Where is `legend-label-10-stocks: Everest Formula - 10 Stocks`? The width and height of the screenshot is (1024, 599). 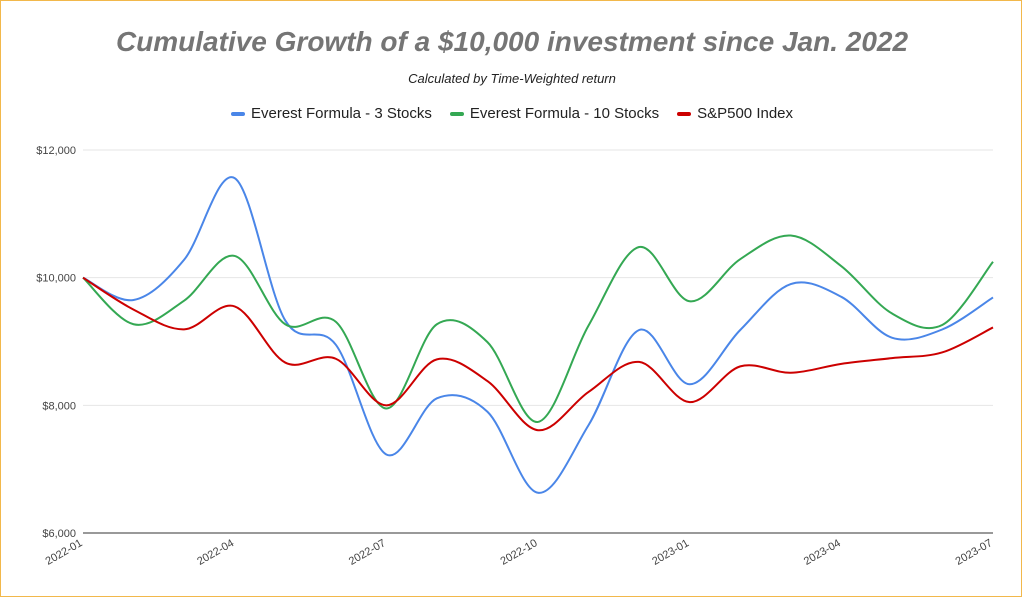 legend-label-10-stocks: Everest Formula - 10 Stocks is located at coordinates (564, 113).